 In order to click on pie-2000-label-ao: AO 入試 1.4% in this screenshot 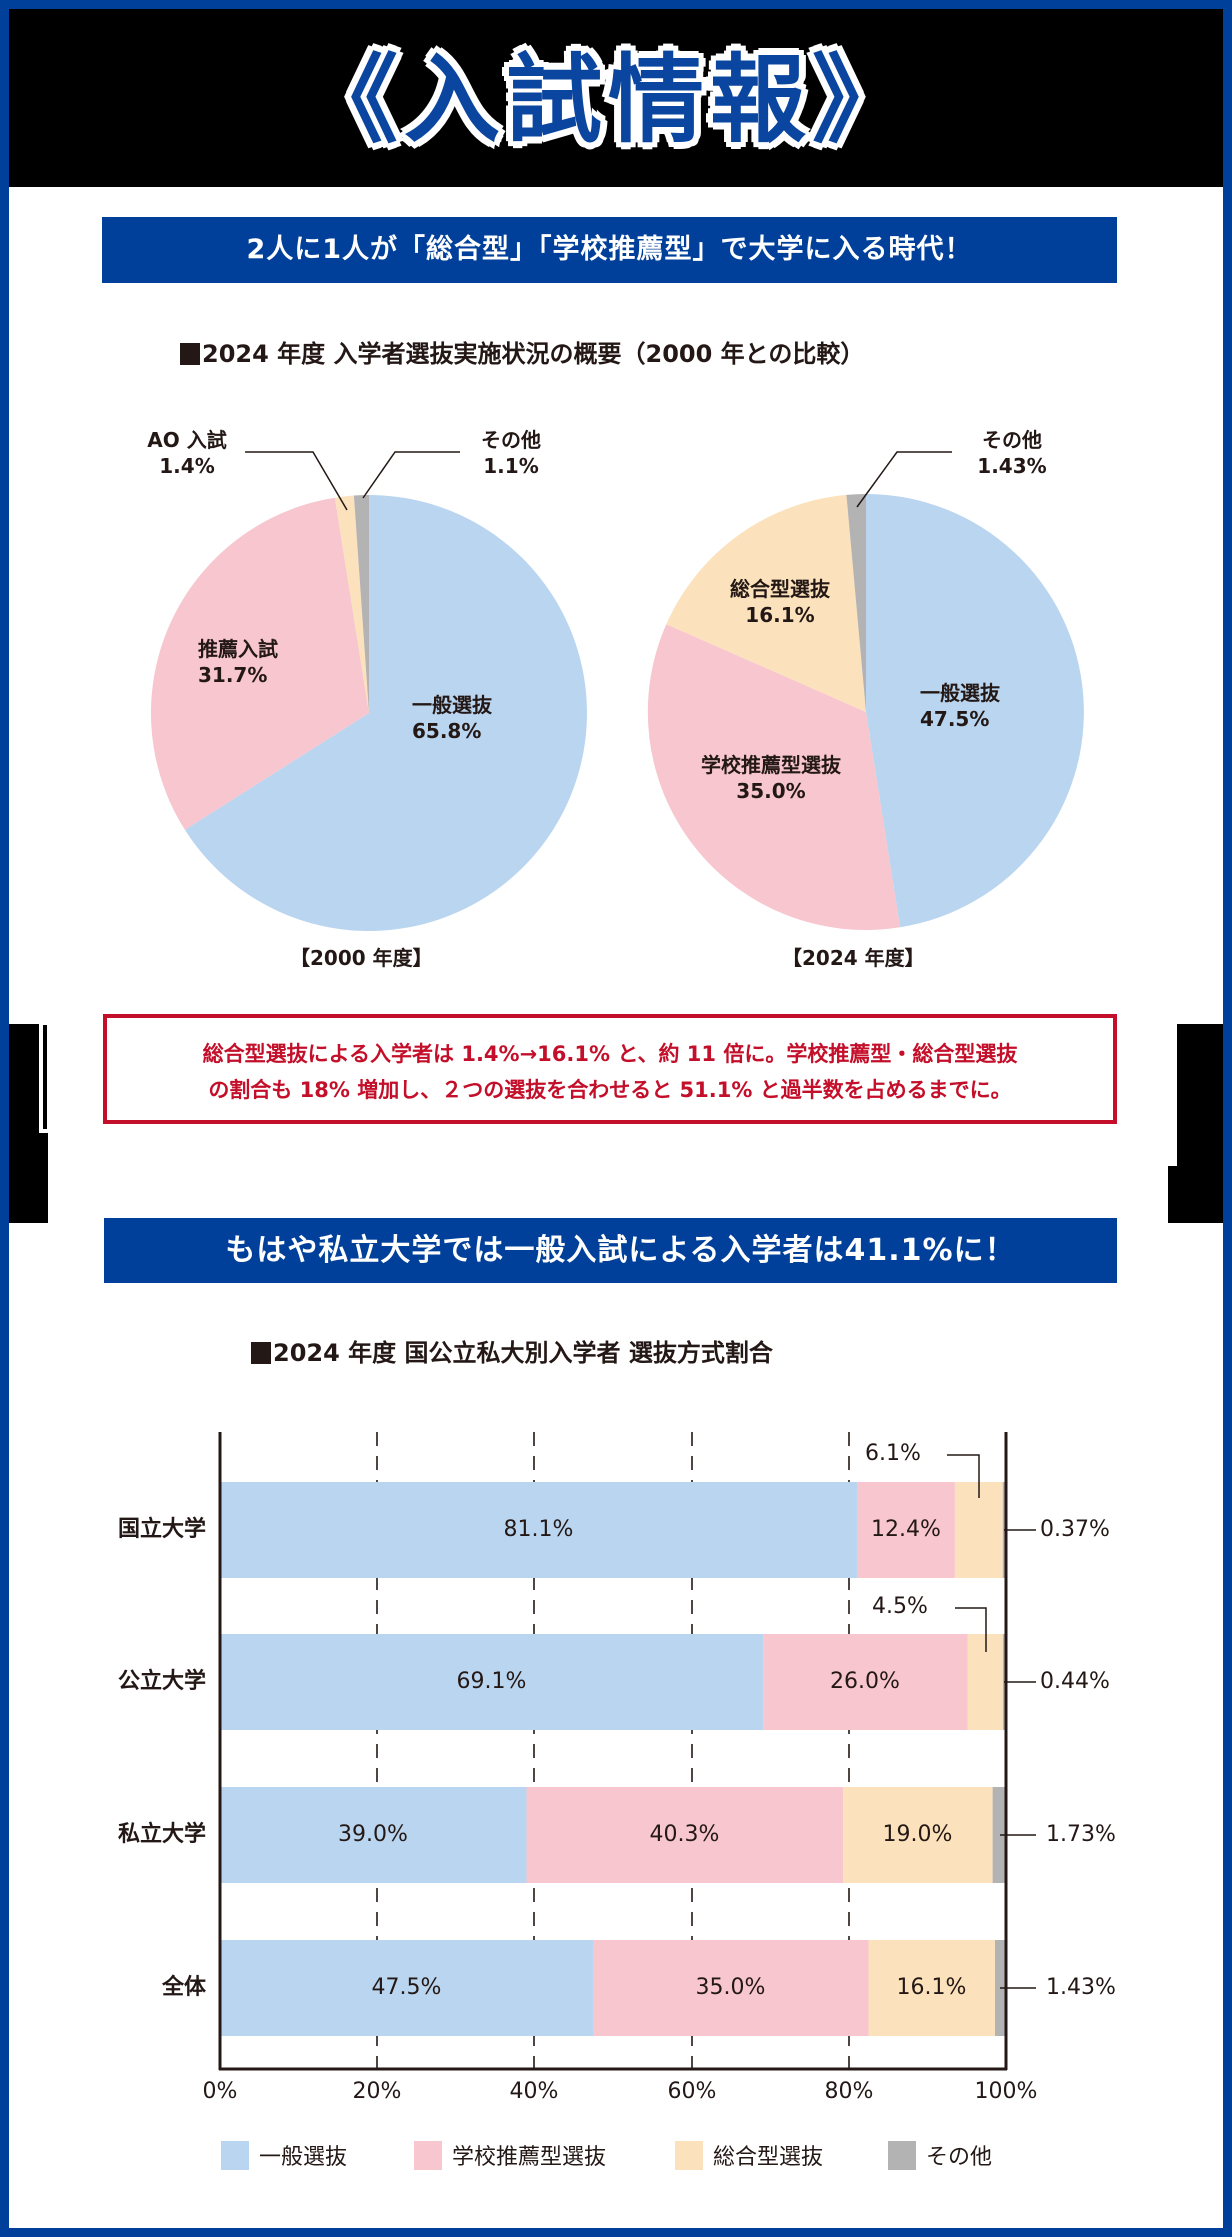, I will do `click(187, 453)`.